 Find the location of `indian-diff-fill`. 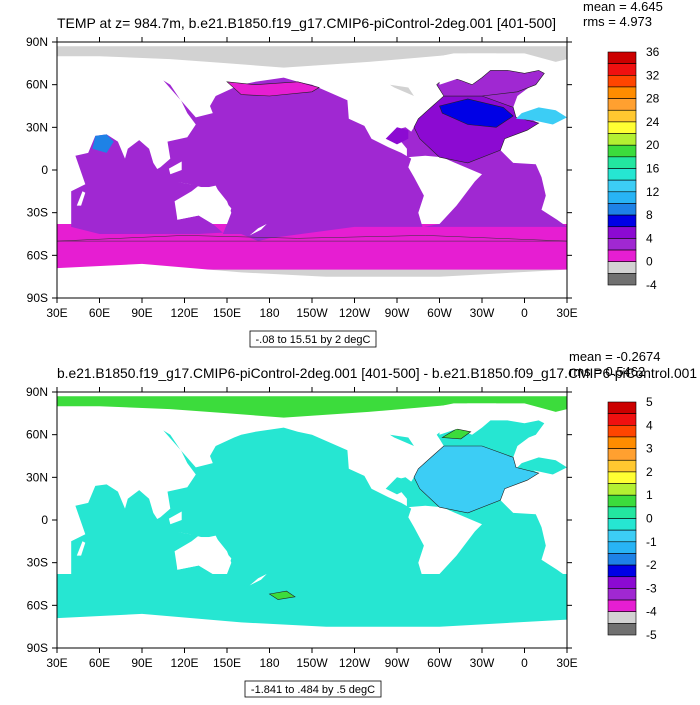

indian-diff-fill is located at coordinates (147, 534).